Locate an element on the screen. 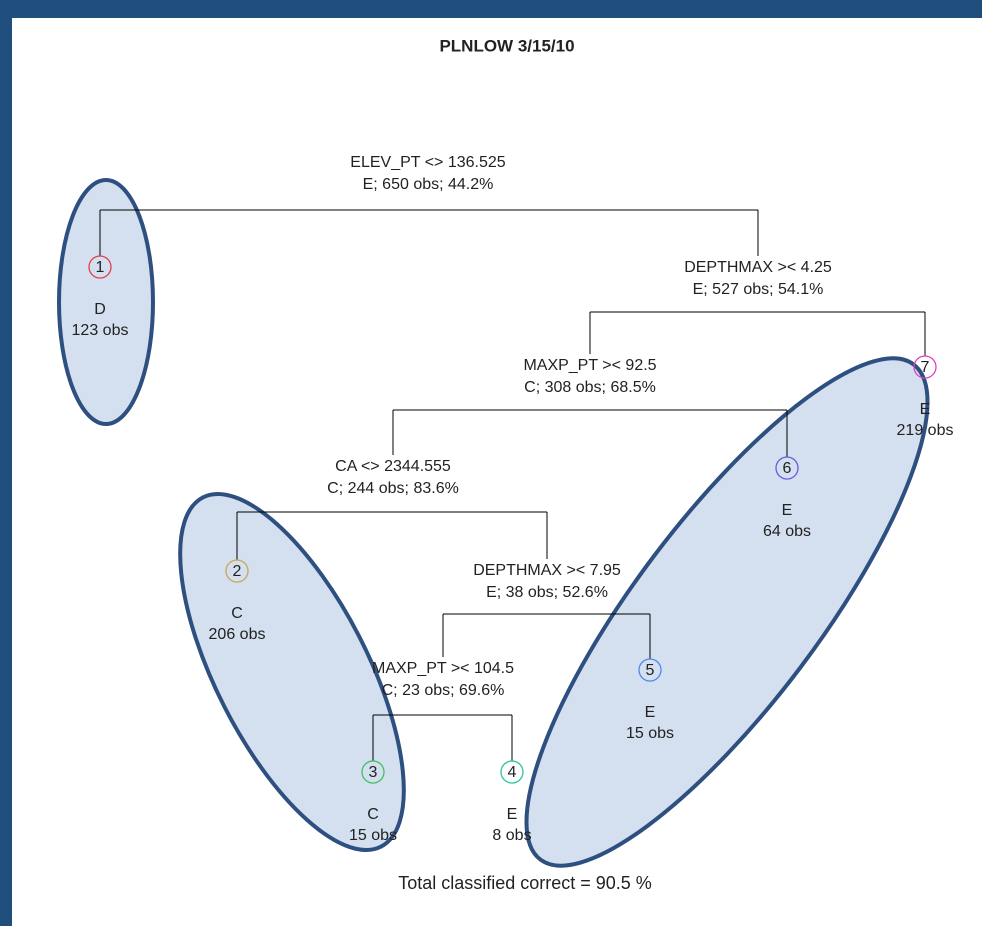 The width and height of the screenshot is (982, 926). split-summary: E; 650 obs; 44.2% is located at coordinates (428, 184).